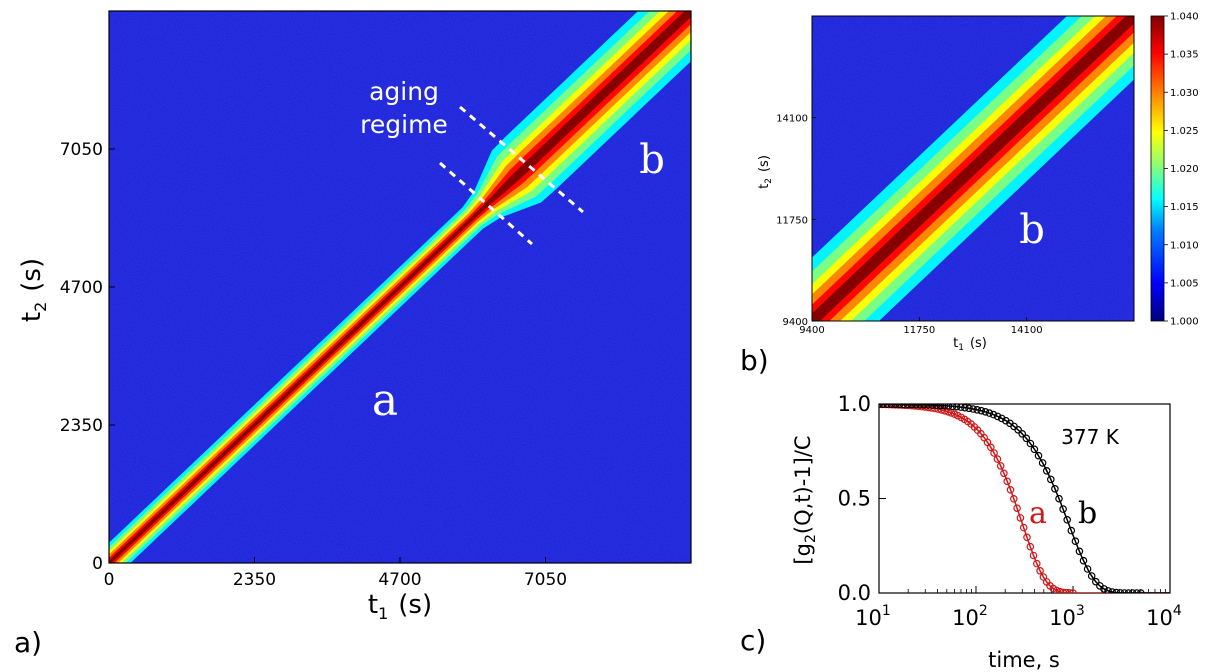 The height and width of the screenshot is (672, 1208). Describe the element at coordinates (1184, 283) in the screenshot. I see `colorbar-tick-label: 1.005` at that location.